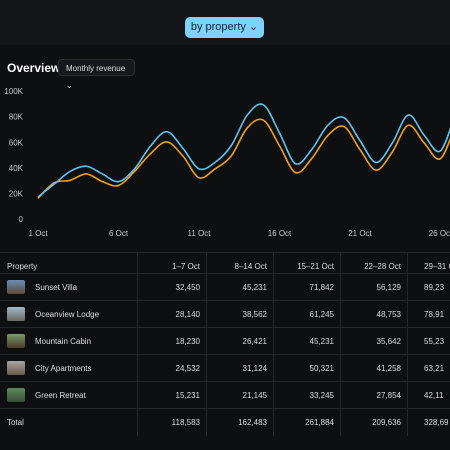  Describe the element at coordinates (16, 194) in the screenshot. I see `y-tick-label: 20K` at that location.